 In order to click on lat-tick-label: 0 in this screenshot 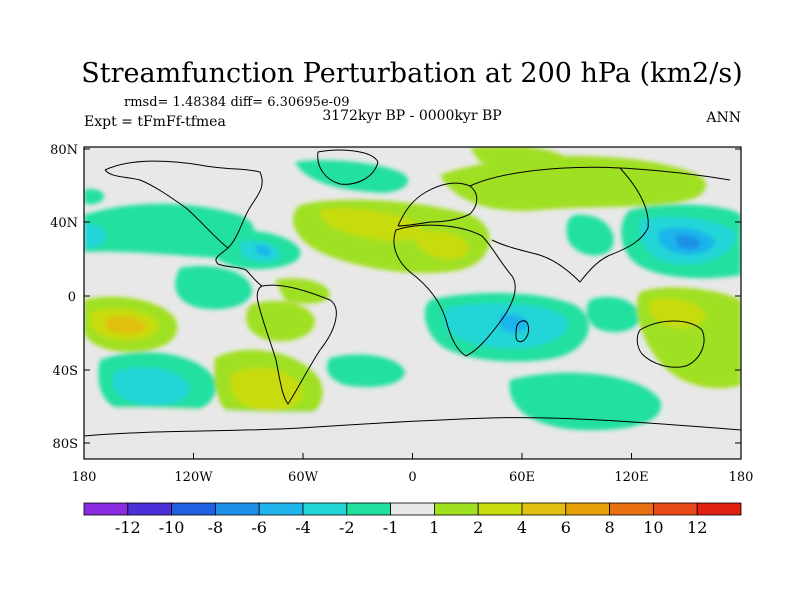, I will do `click(72, 297)`.